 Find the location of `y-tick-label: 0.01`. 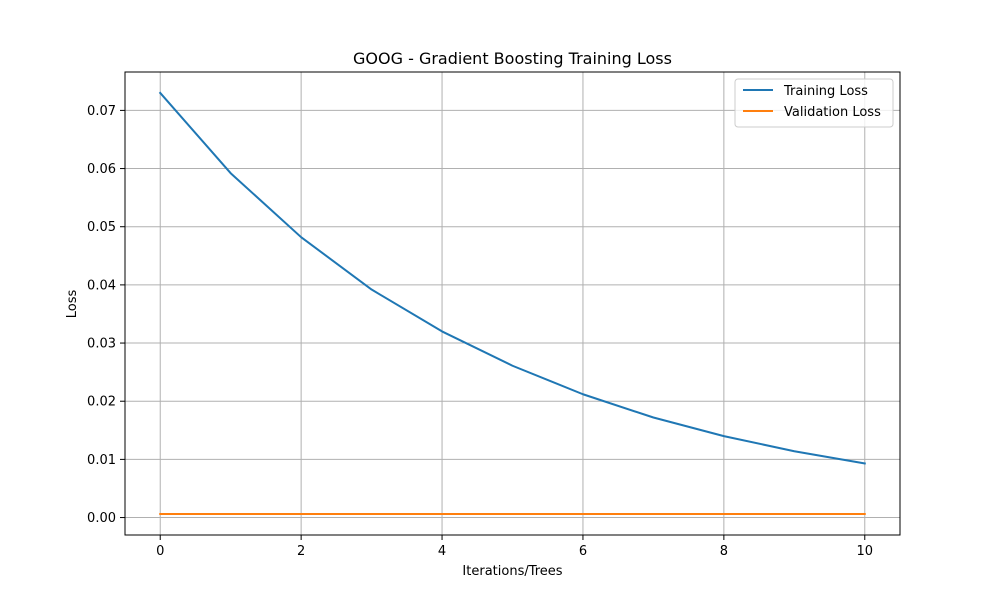

y-tick-label: 0.01 is located at coordinates (101, 460).